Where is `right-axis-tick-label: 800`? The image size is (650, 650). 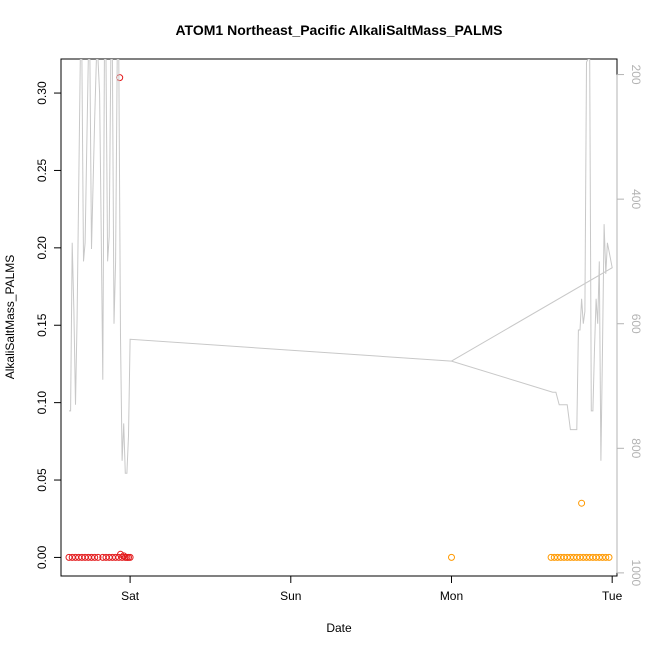
right-axis-tick-label: 800 is located at coordinates (636, 448).